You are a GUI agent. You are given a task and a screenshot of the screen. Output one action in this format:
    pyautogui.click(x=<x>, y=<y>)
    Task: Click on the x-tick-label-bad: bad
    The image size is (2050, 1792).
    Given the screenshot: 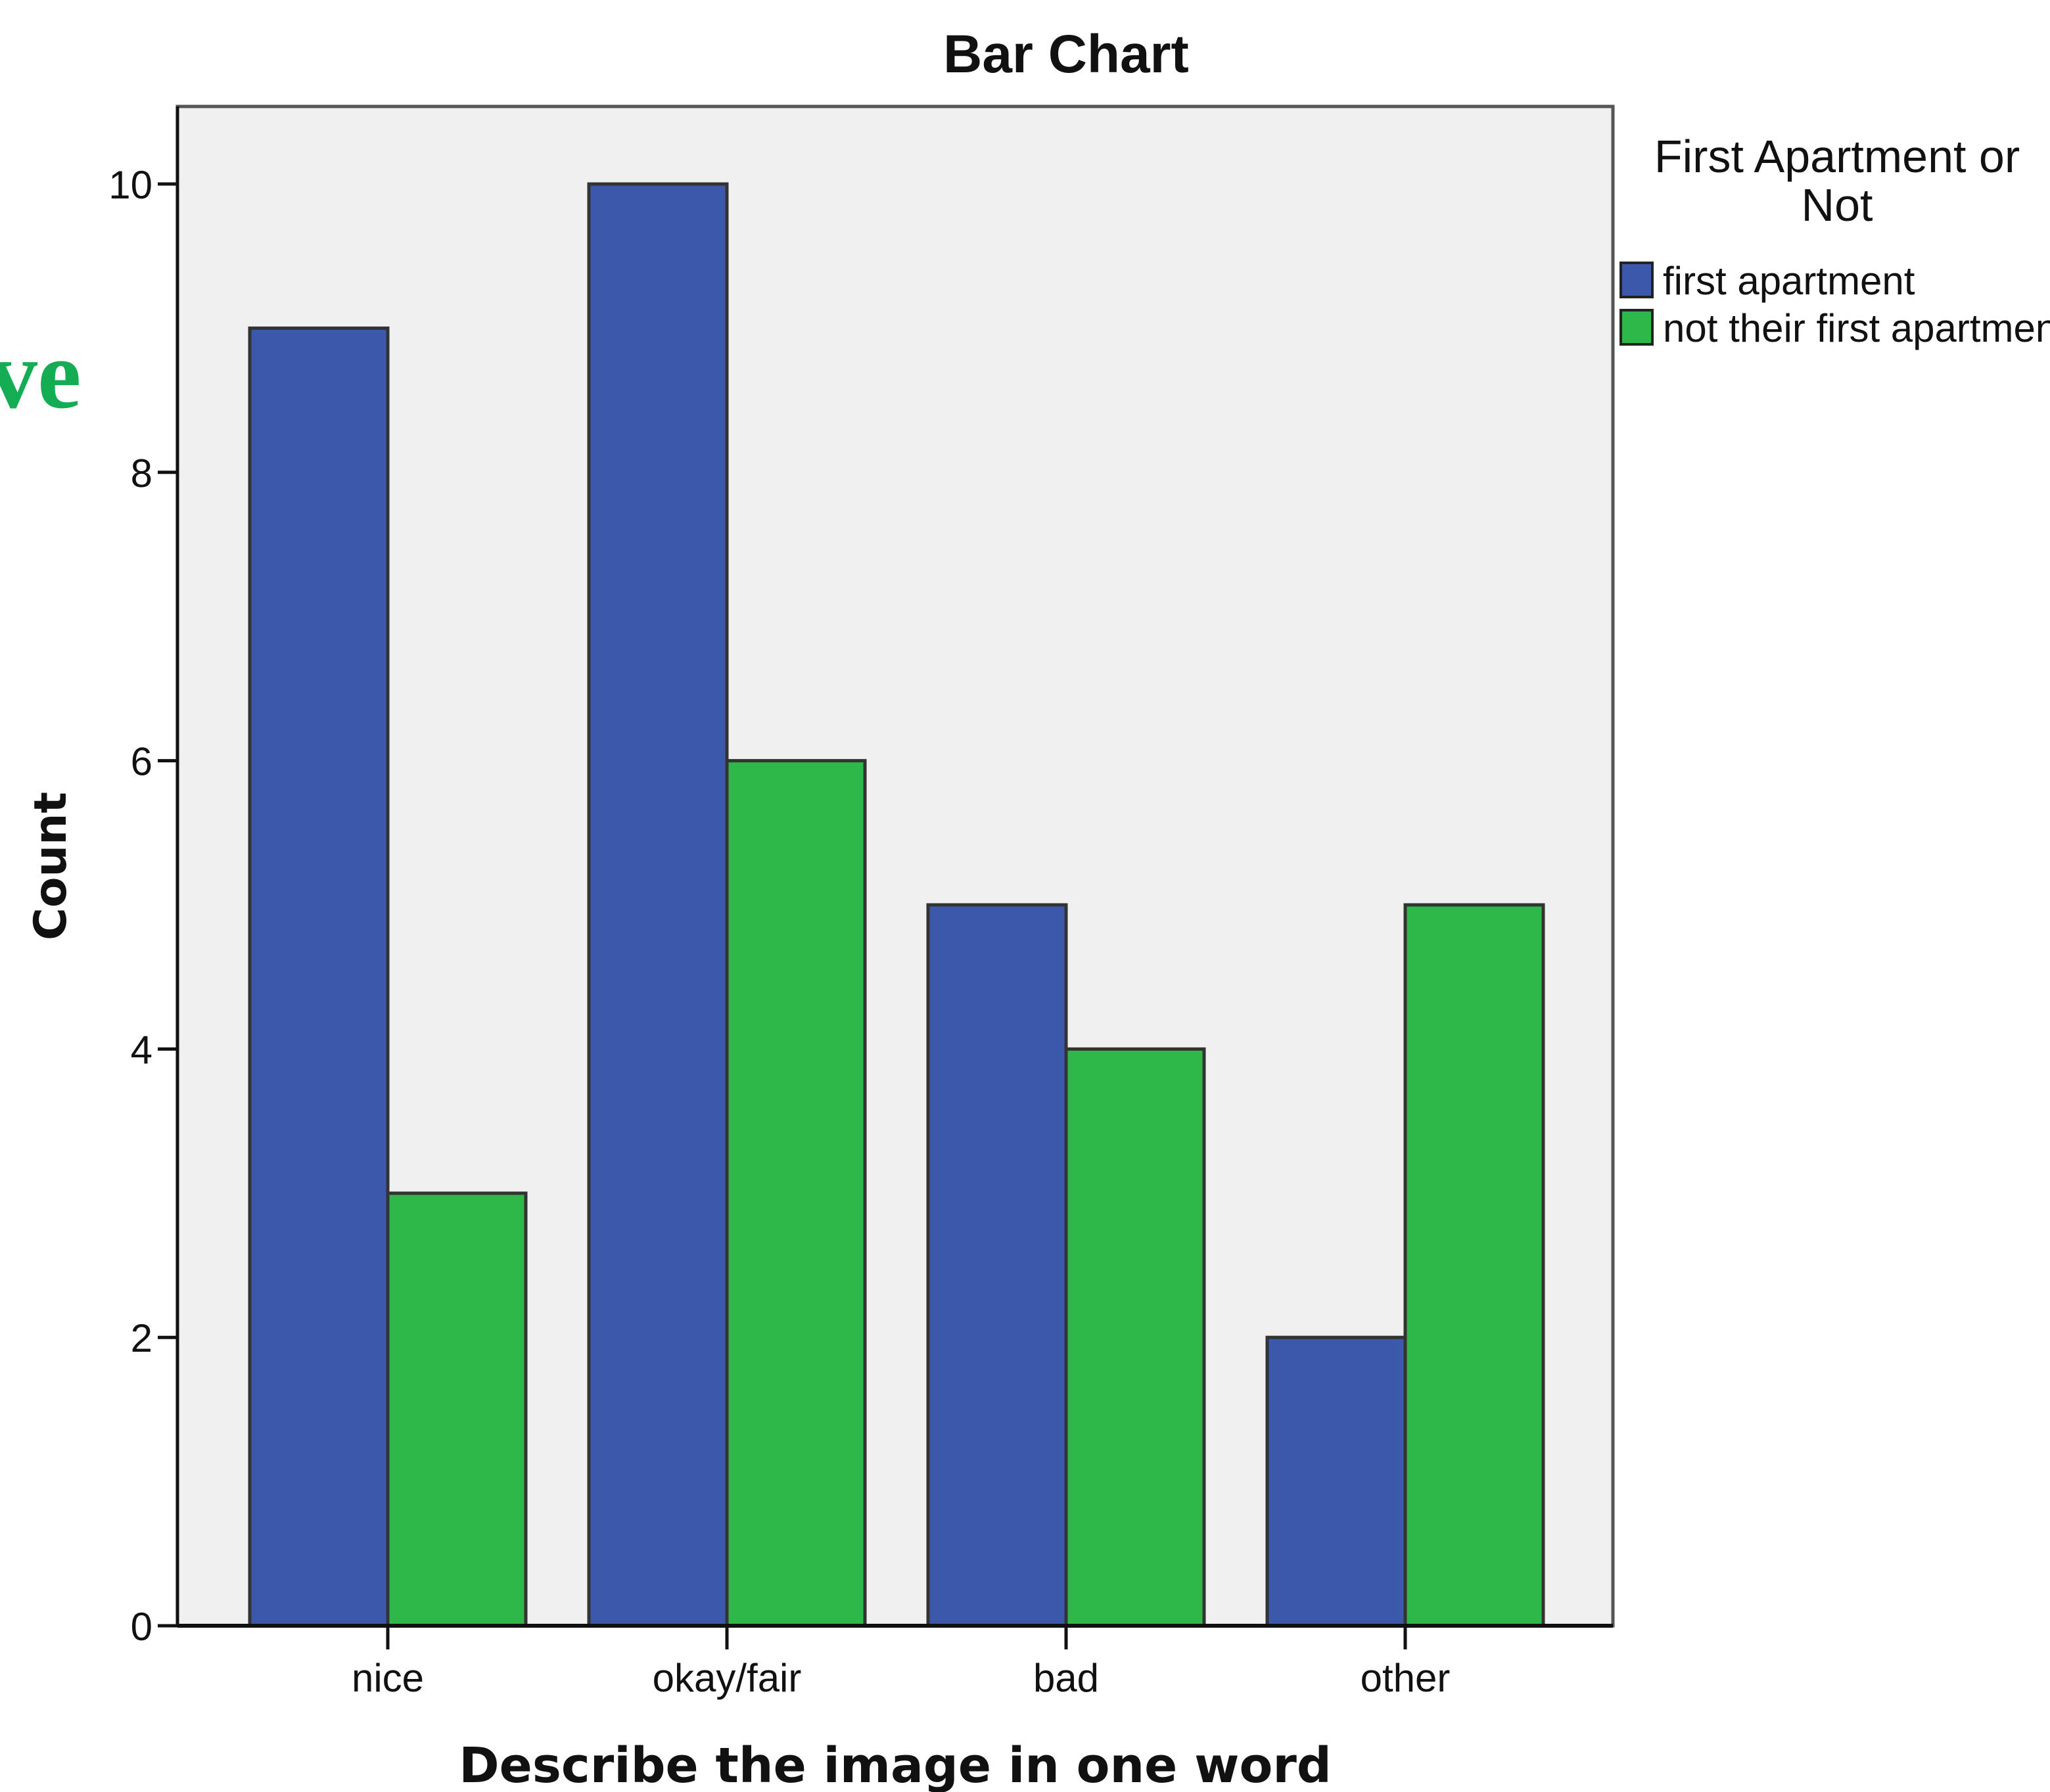 What is the action you would take?
    pyautogui.click(x=1066, y=1678)
    